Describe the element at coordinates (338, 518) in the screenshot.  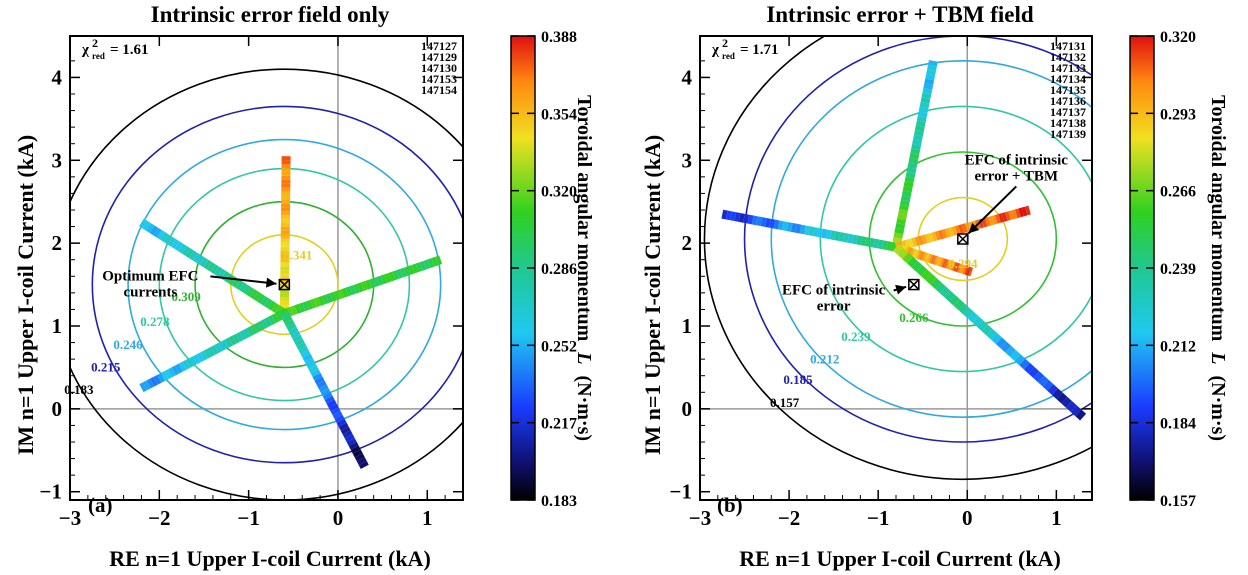
I see `x-tick-label: 0` at that location.